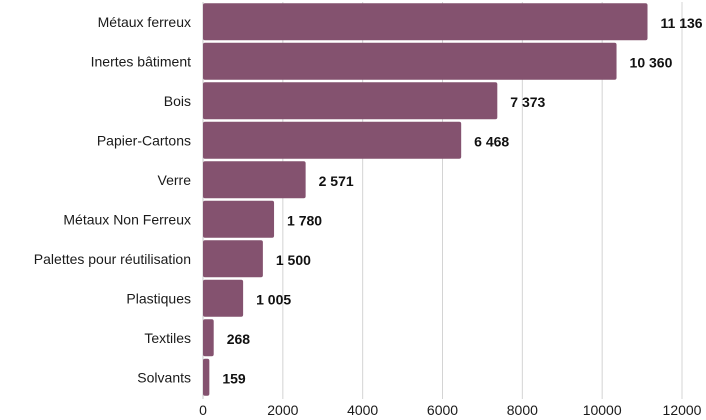  Describe the element at coordinates (651, 62) in the screenshot. I see `value-label-1: 10 360` at that location.